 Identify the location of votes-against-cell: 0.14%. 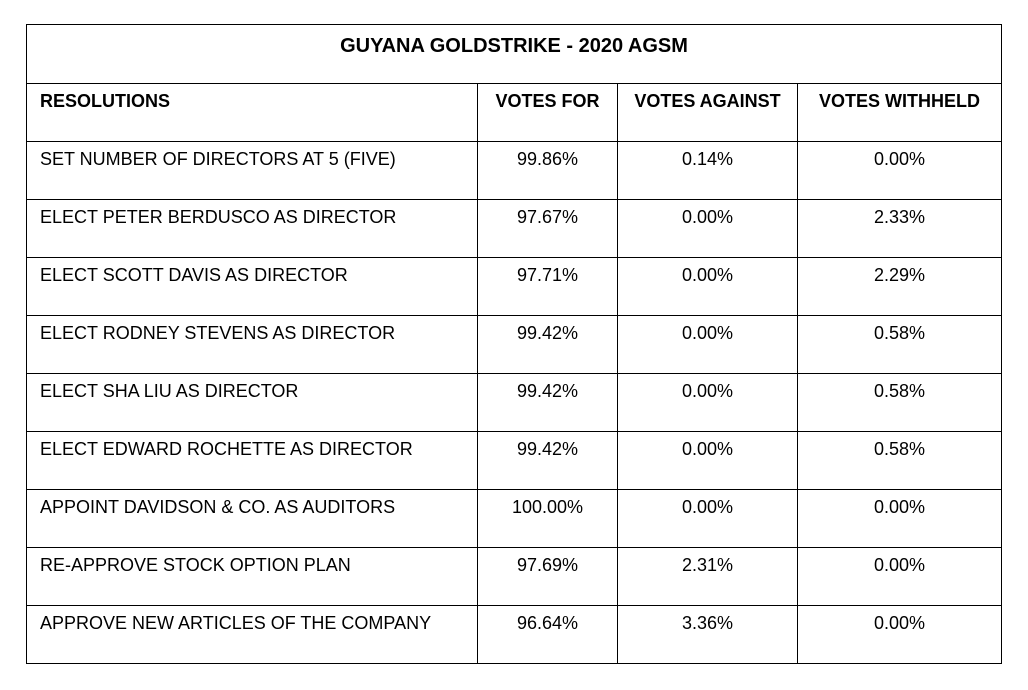
(707, 170).